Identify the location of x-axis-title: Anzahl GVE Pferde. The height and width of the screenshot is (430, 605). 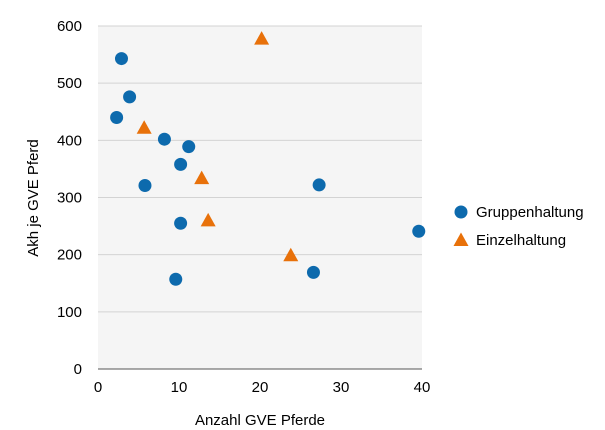
(260, 420).